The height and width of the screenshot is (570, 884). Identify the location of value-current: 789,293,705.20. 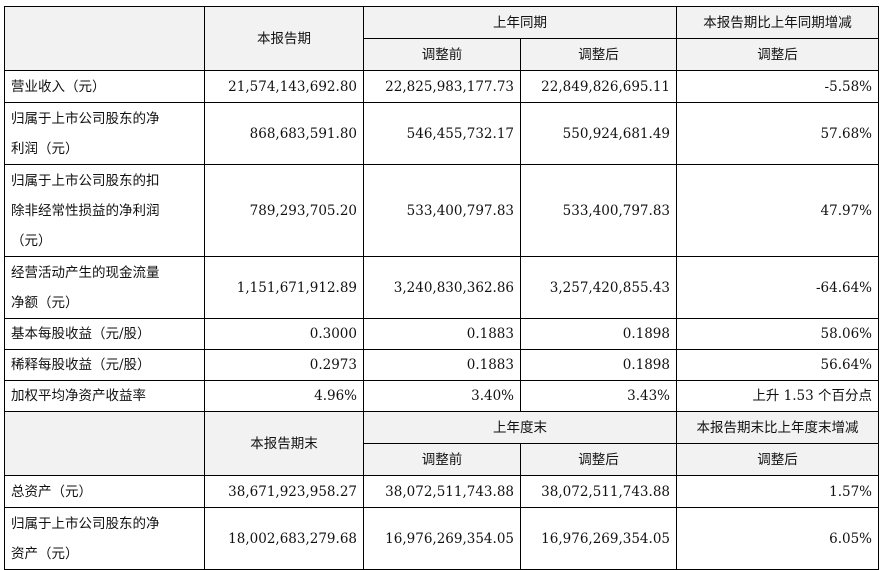
(284, 210).